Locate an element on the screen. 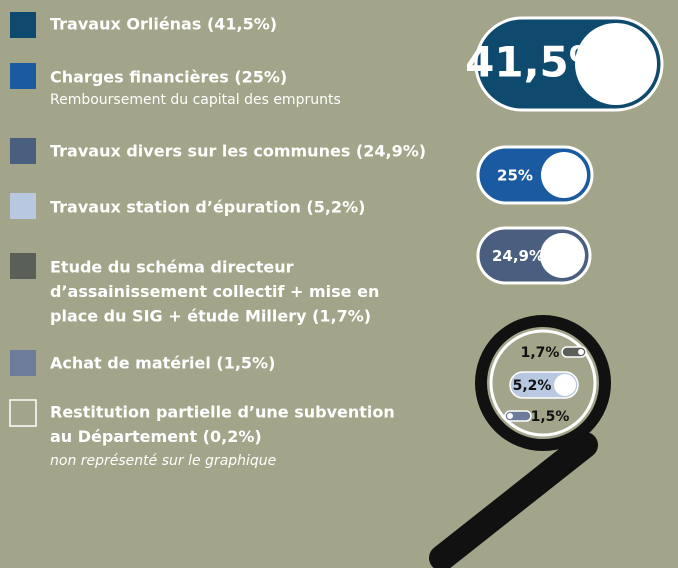 This screenshot has width=678, height=568. legend-label: d’assainissement collectif + mise en is located at coordinates (214, 291).